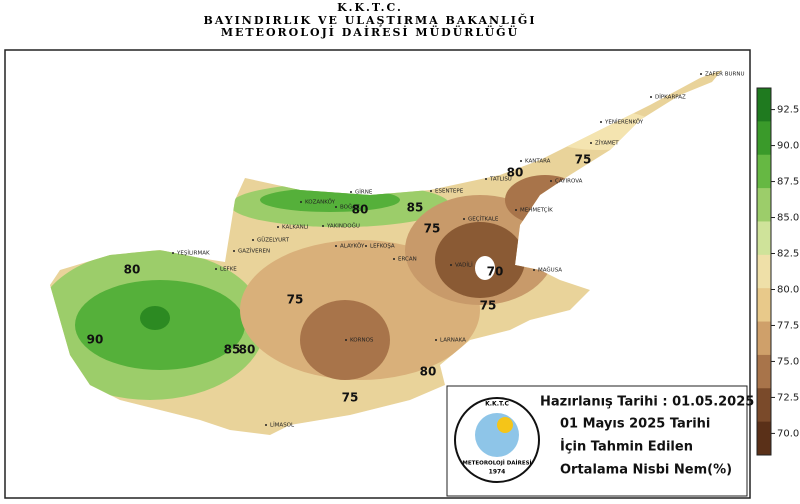 The height and width of the screenshot is (504, 800). Describe the element at coordinates (626, 447) in the screenshot. I see `info-text: İçin Tahmin Edilen` at that location.